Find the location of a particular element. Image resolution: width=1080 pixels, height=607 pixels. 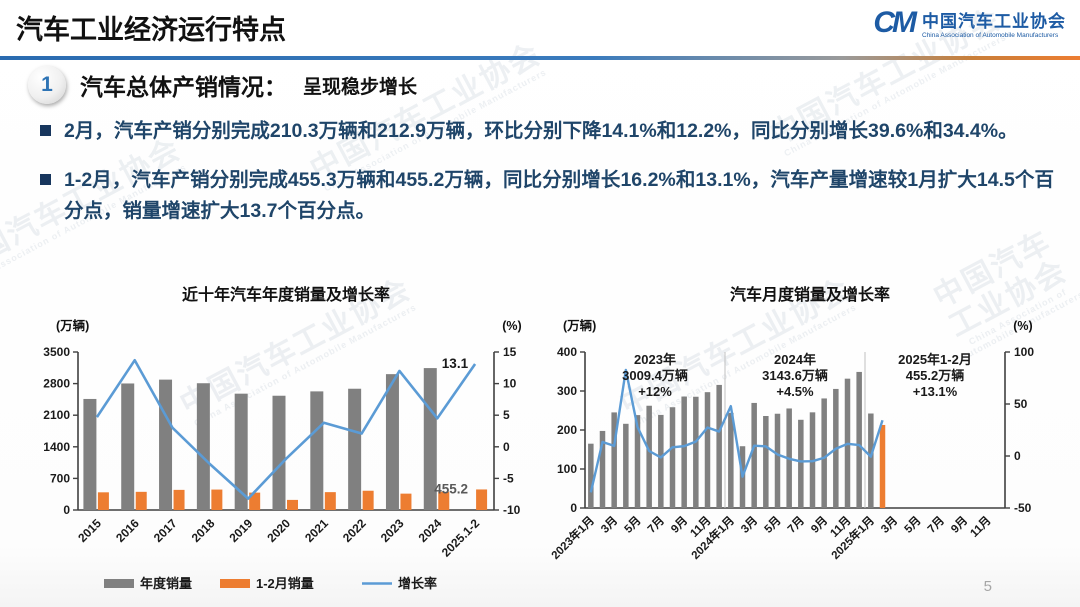

svg-text: +13.1% is located at coordinates (935, 391).